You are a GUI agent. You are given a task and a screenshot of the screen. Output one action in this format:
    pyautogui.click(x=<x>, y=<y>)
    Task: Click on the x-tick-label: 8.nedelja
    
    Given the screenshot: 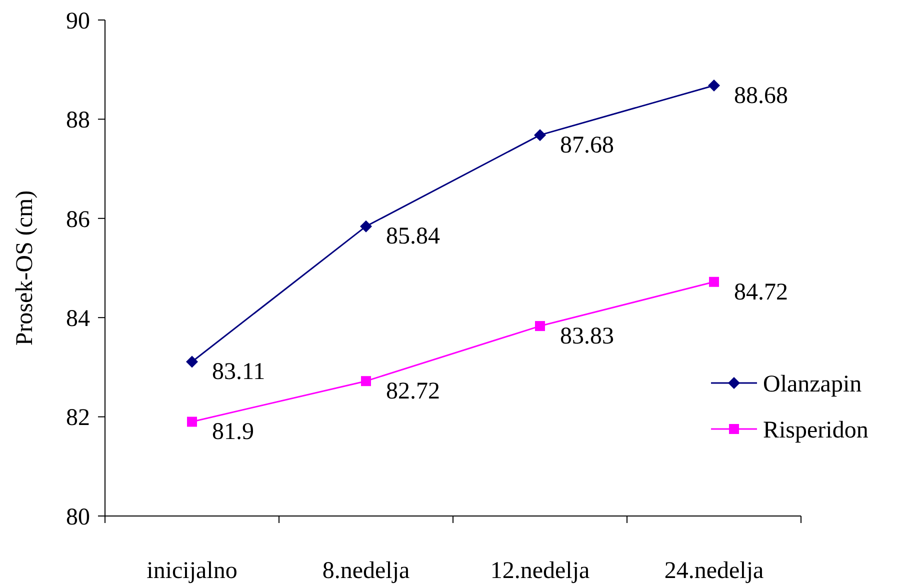 What is the action you would take?
    pyautogui.click(x=366, y=571)
    